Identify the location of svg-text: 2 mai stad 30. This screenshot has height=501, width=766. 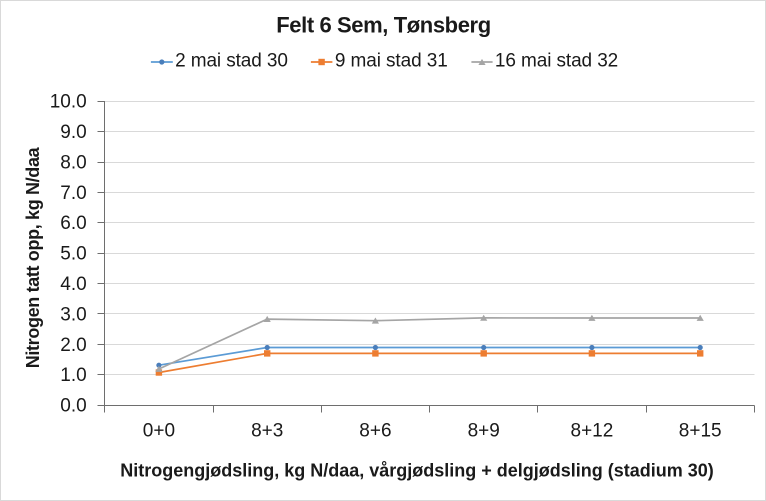
(231, 60).